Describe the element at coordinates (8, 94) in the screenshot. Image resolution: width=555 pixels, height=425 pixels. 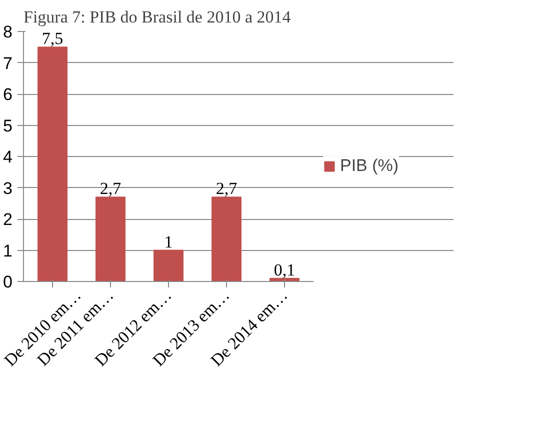
I see `y-tick-label: 6` at that location.